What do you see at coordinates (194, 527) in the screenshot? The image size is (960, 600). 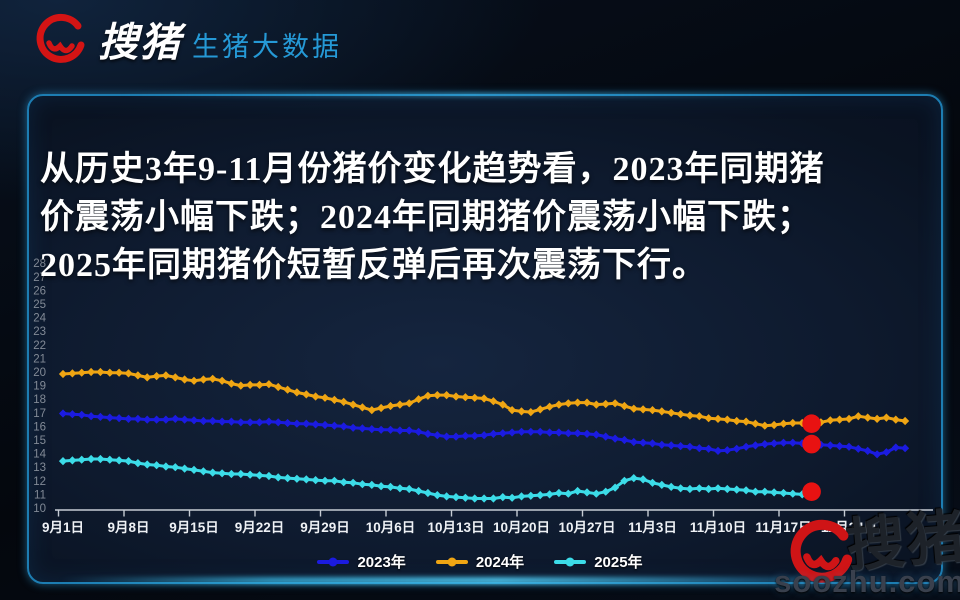 I see `x-tick-label: 9月15日` at bounding box center [194, 527].